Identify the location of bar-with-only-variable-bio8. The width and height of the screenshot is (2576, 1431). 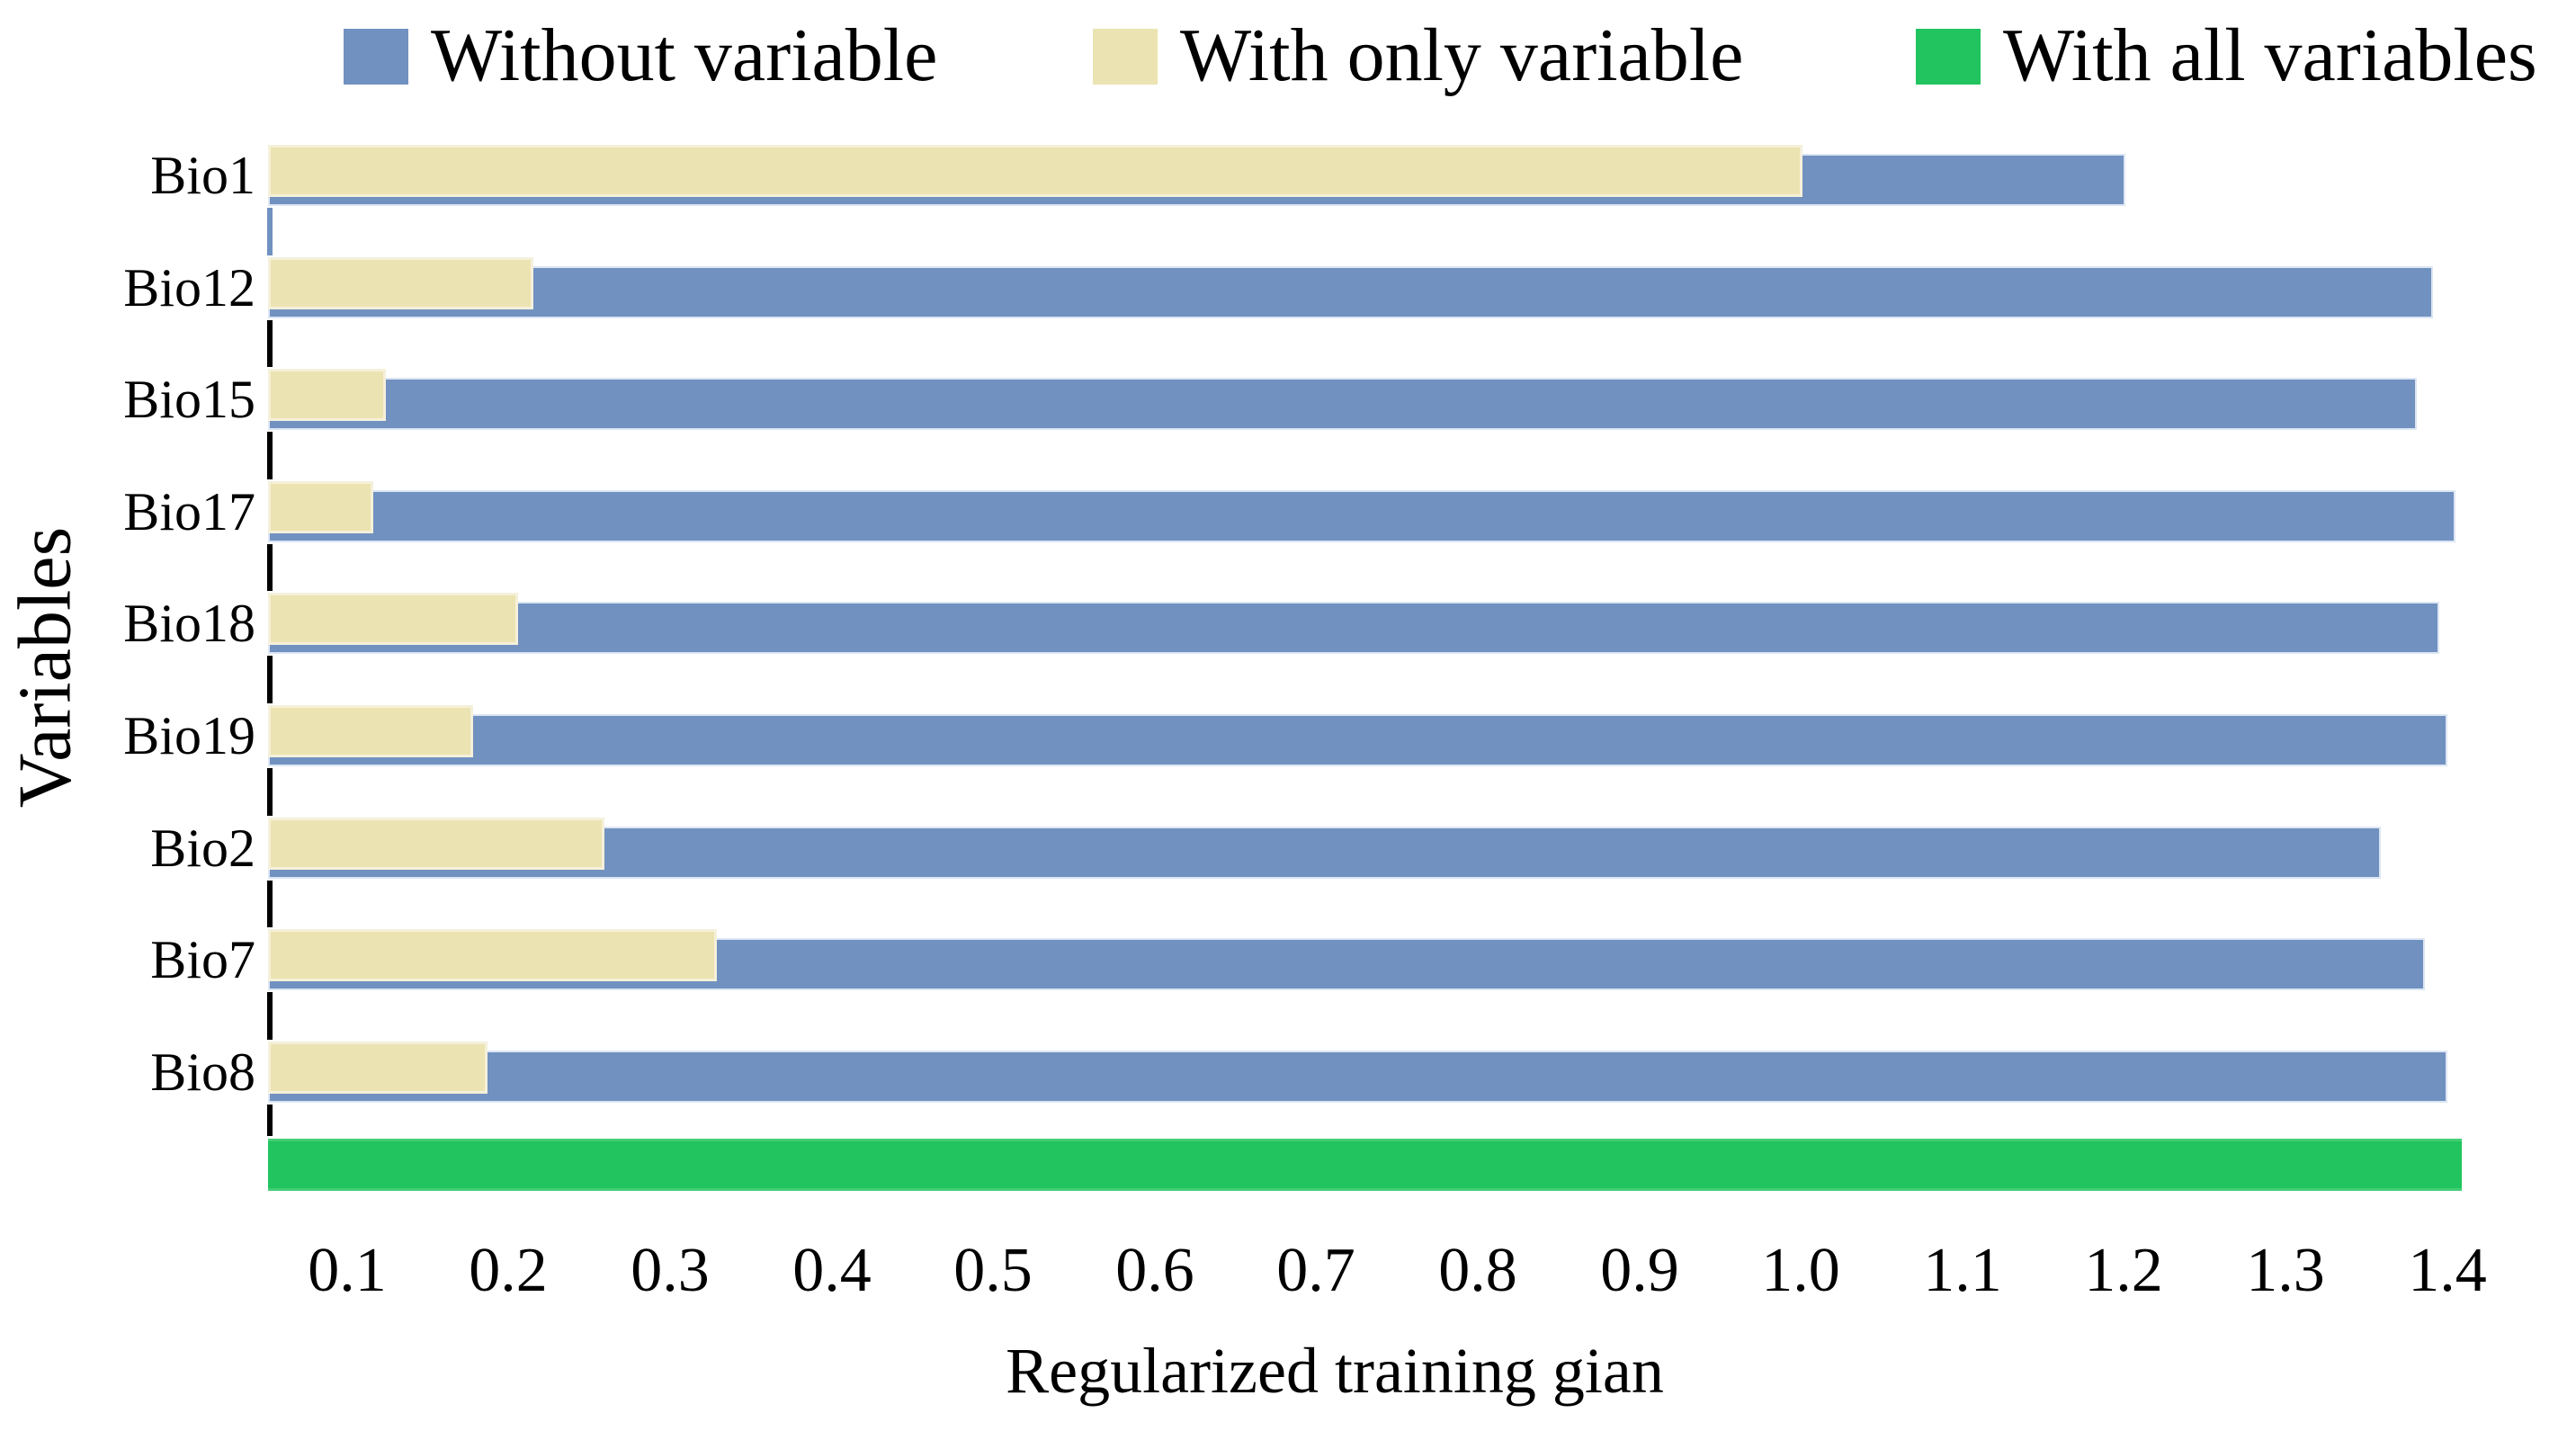
(377, 1068).